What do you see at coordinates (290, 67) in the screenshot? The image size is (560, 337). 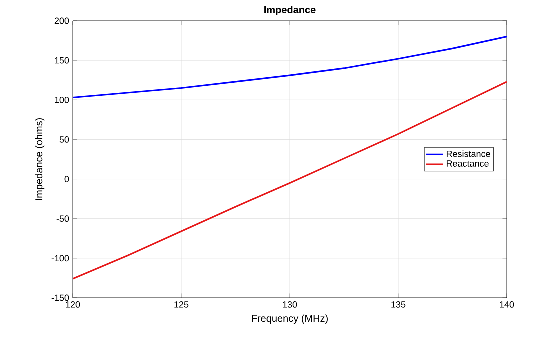 I see `line-series` at bounding box center [290, 67].